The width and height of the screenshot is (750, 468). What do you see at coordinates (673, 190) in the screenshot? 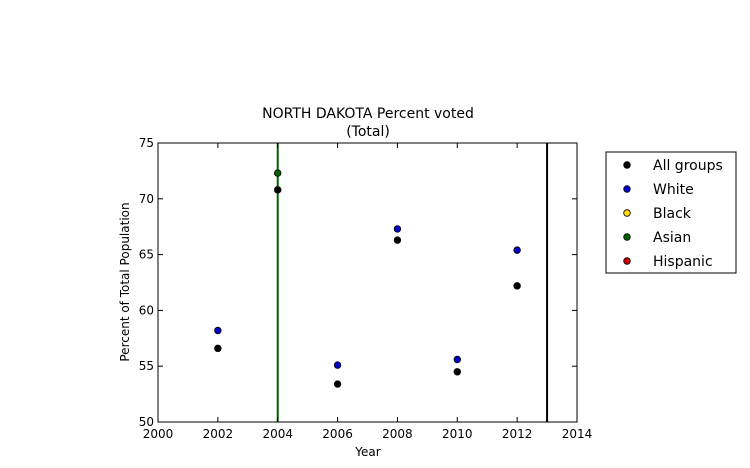
I see `legend-label-white: White` at bounding box center [673, 190].